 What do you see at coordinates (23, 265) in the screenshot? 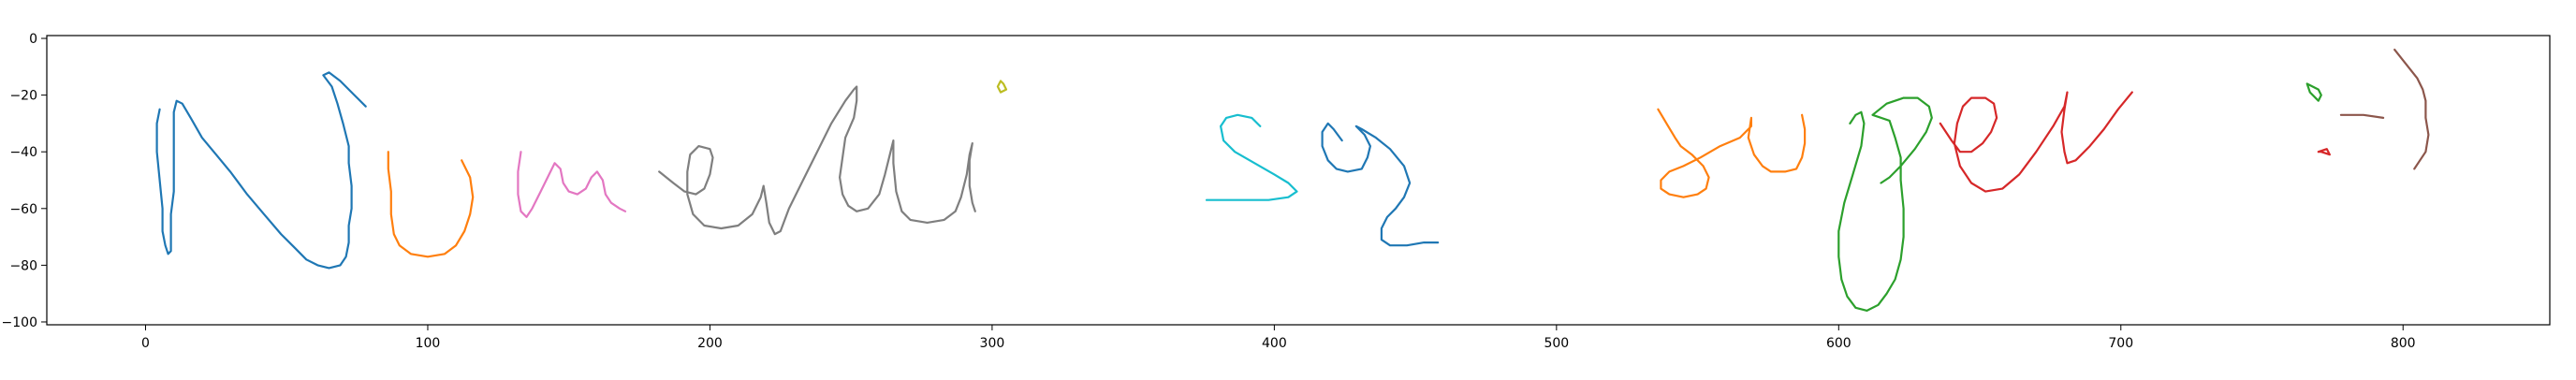
I see `y-tick-label: −80` at bounding box center [23, 265].